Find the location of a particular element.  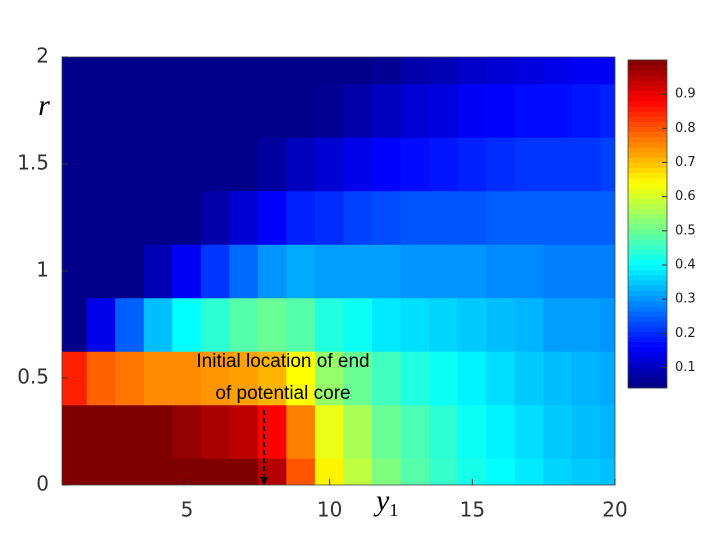

y-tick-label: 1.5 is located at coordinates (33, 163).